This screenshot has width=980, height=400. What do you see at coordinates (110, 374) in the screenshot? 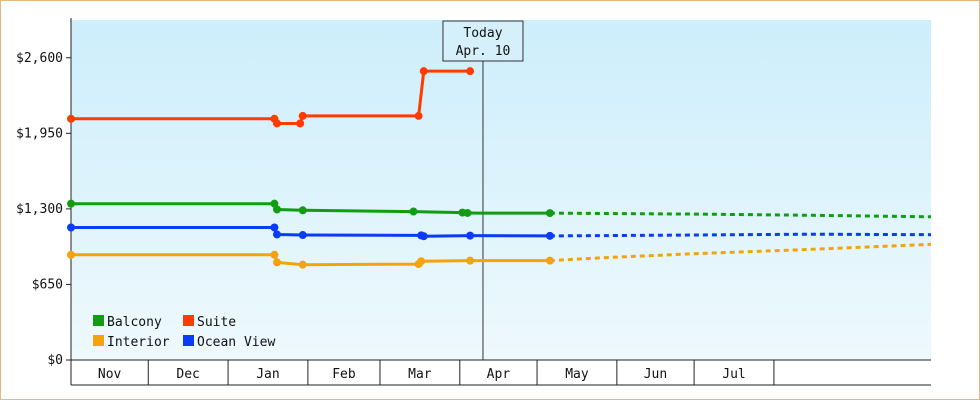
I see `x-tick-label: Nov` at bounding box center [110, 374].